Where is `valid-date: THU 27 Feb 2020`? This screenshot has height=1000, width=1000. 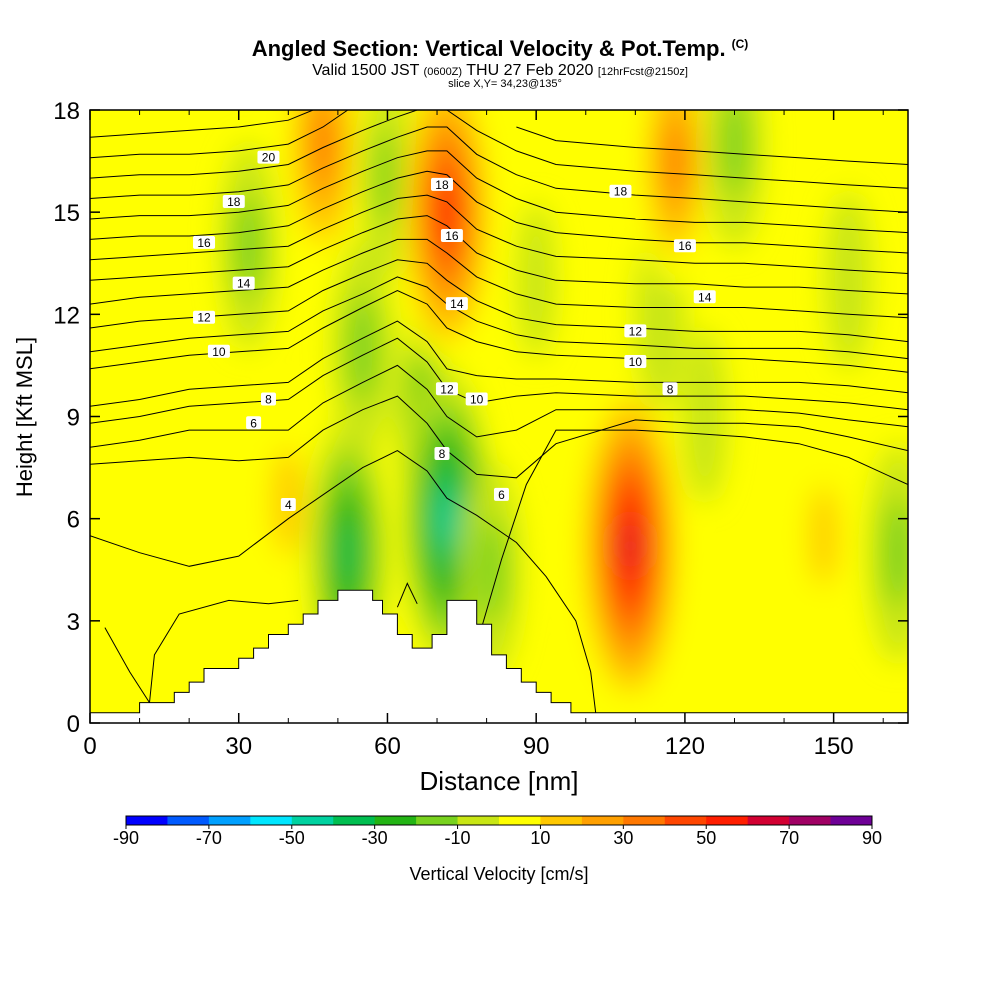
valid-date: THU 27 Feb 2020 is located at coordinates (530, 70).